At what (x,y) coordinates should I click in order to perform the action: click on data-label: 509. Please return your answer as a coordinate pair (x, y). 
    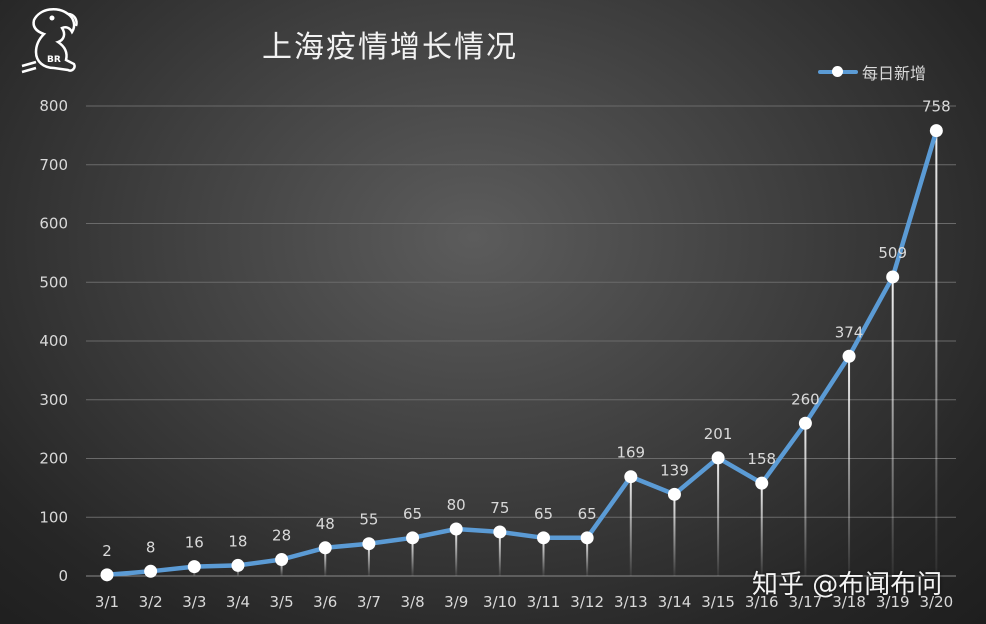
    Looking at the image, I should click on (892, 253).